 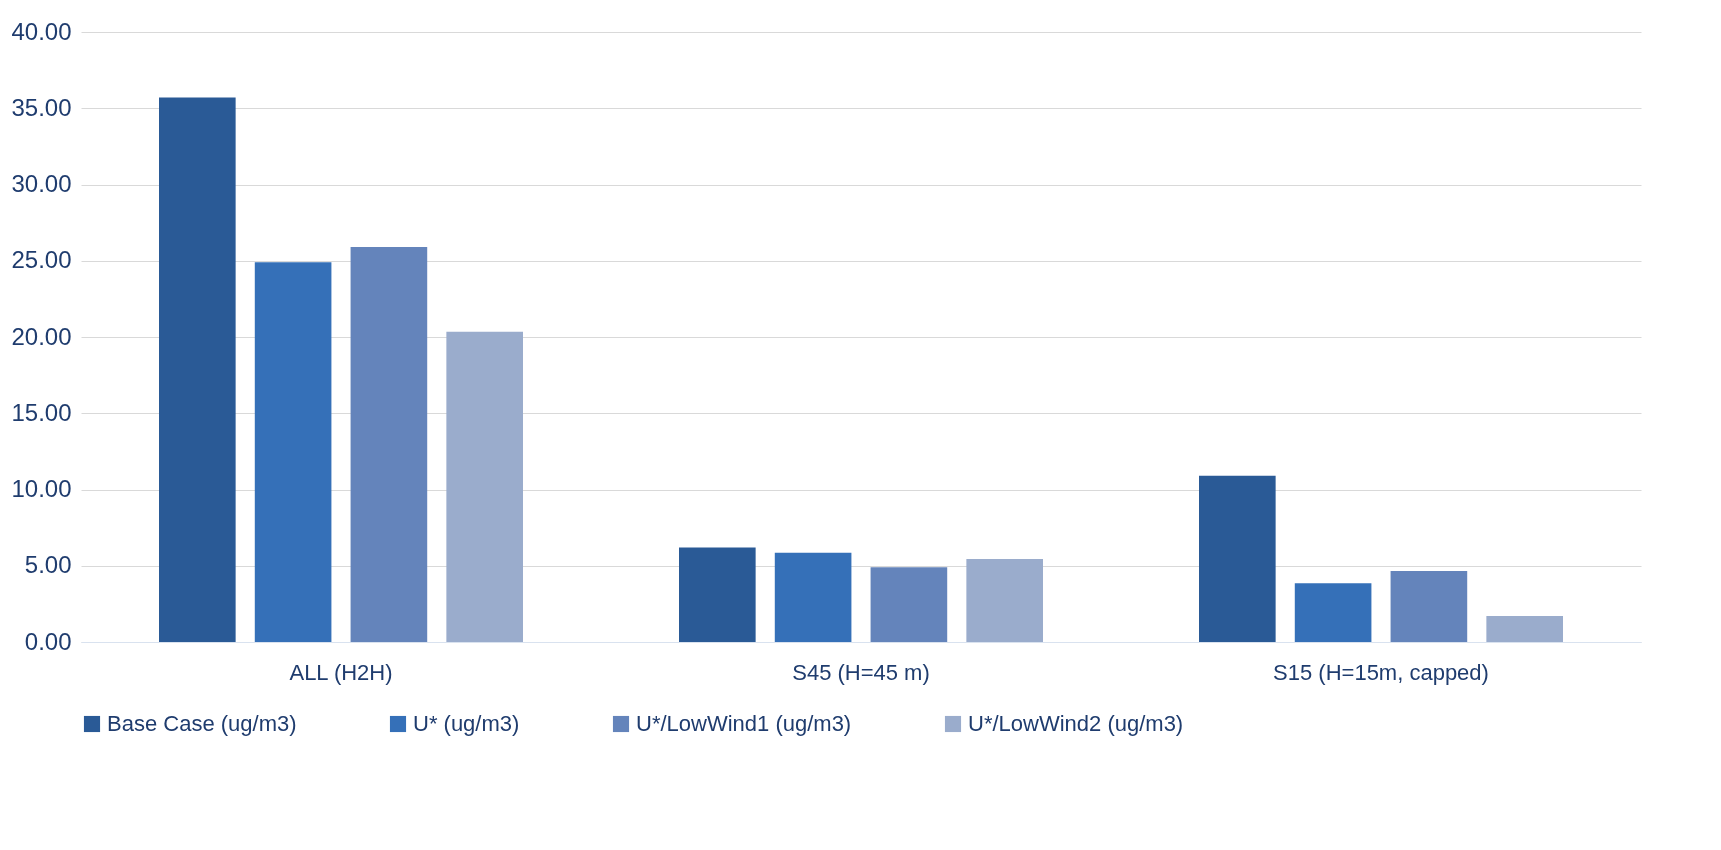 What do you see at coordinates (41, 336) in the screenshot?
I see `y-tick-label: 20.00` at bounding box center [41, 336].